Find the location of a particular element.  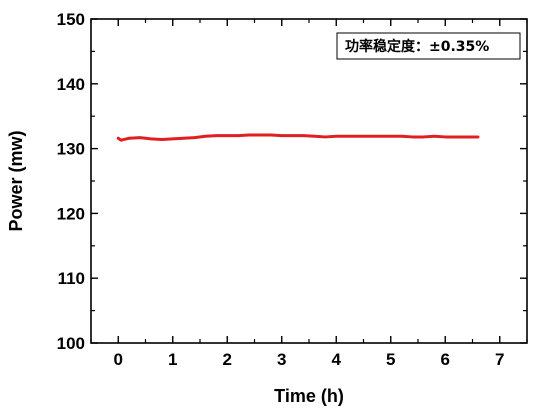

annotation-box: 功率稳定度：±0.35% is located at coordinates (428, 46).